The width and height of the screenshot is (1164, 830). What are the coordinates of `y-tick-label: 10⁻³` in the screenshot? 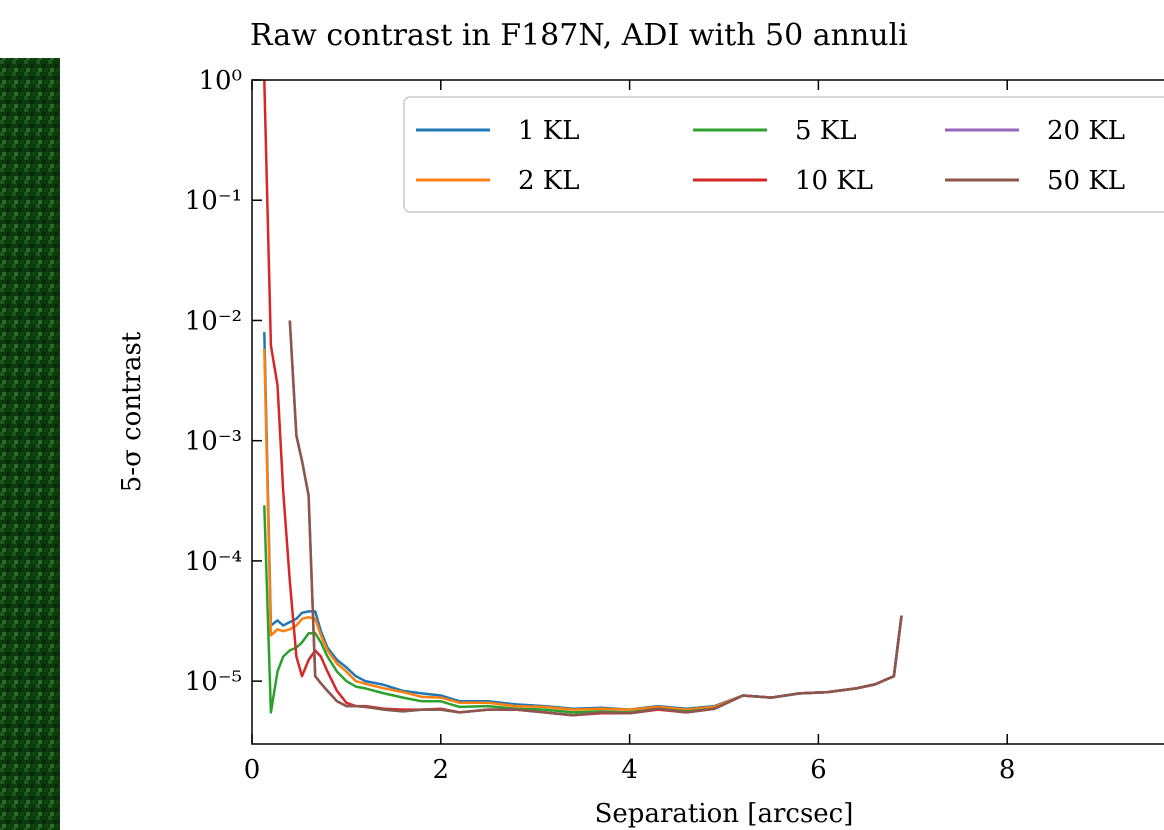 It's located at (213, 442).